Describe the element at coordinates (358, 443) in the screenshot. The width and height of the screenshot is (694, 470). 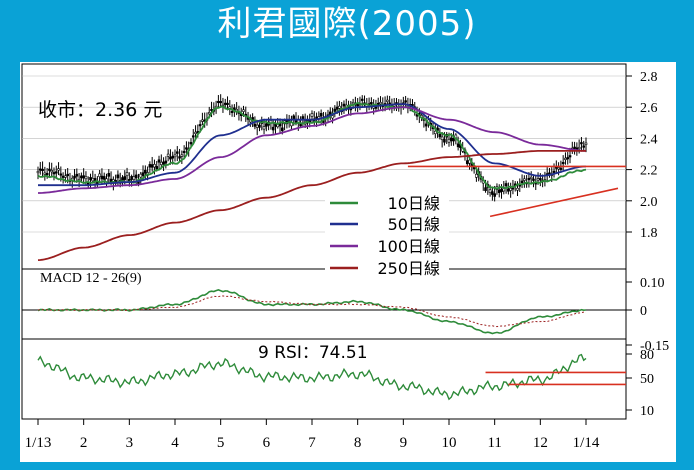
I see `x-tick-label: 8` at that location.